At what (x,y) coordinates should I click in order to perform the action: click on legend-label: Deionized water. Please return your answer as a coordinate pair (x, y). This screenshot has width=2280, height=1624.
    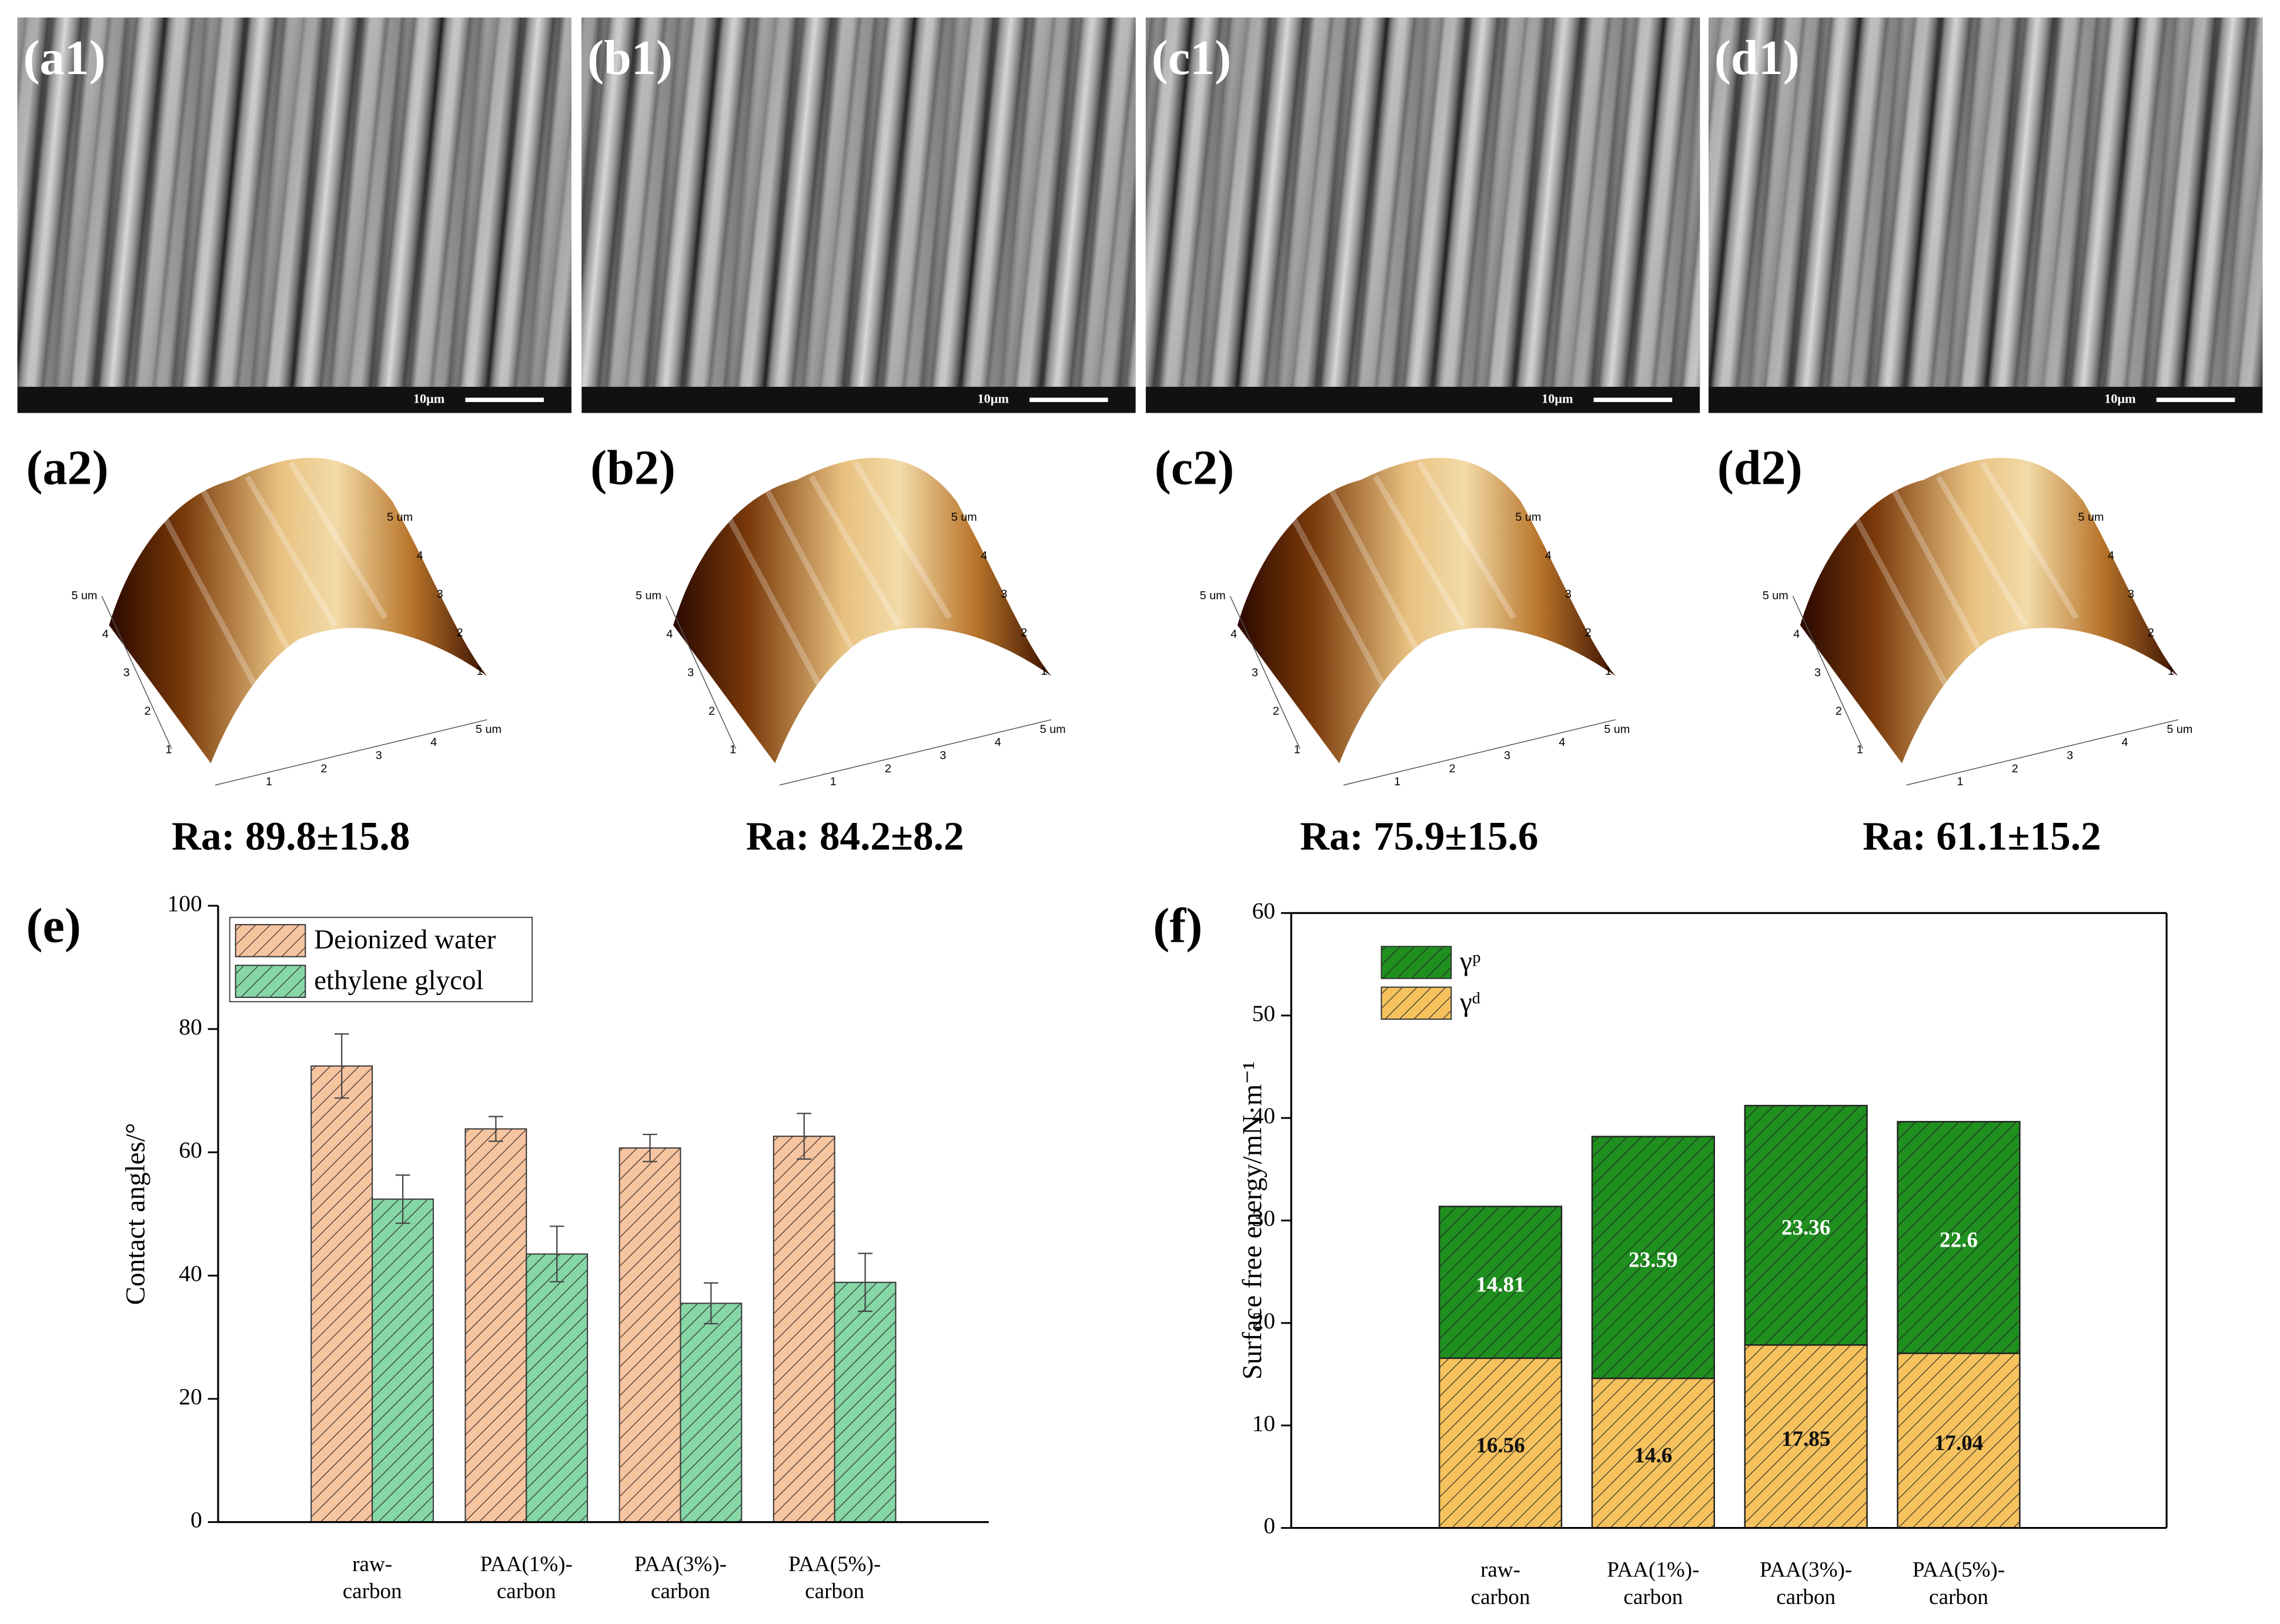
    Looking at the image, I should click on (405, 940).